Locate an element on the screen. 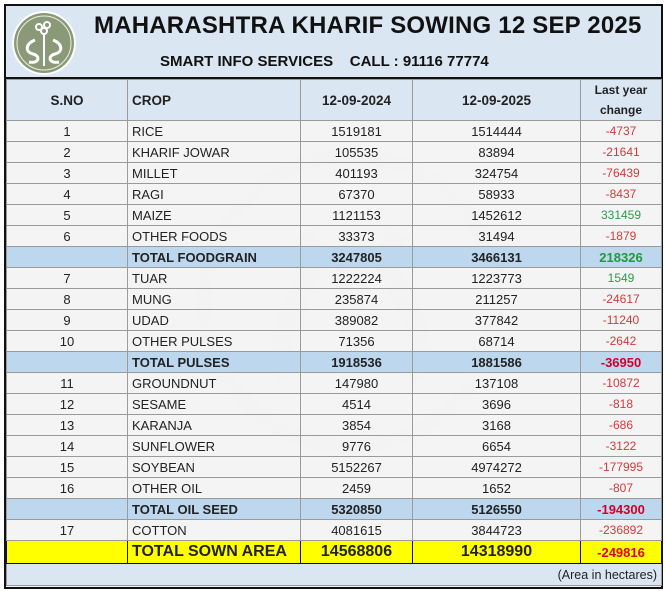  value-2025-cell: 1652 is located at coordinates (496, 488).